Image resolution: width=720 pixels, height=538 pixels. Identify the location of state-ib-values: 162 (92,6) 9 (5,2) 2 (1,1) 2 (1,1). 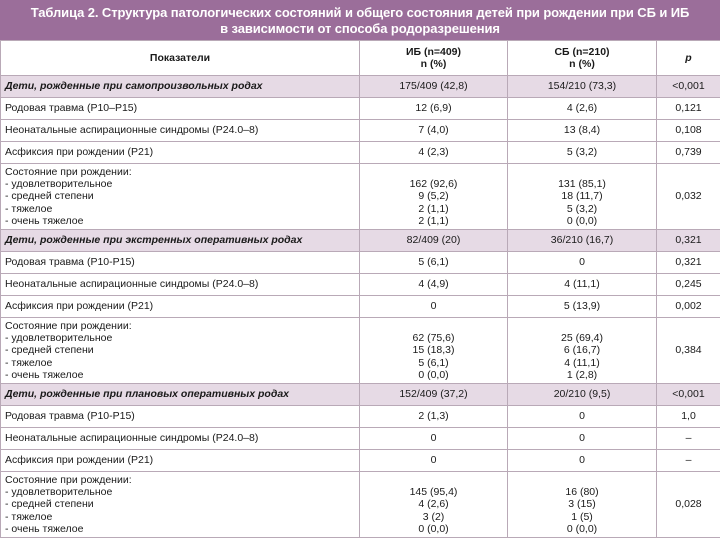
(433, 196).